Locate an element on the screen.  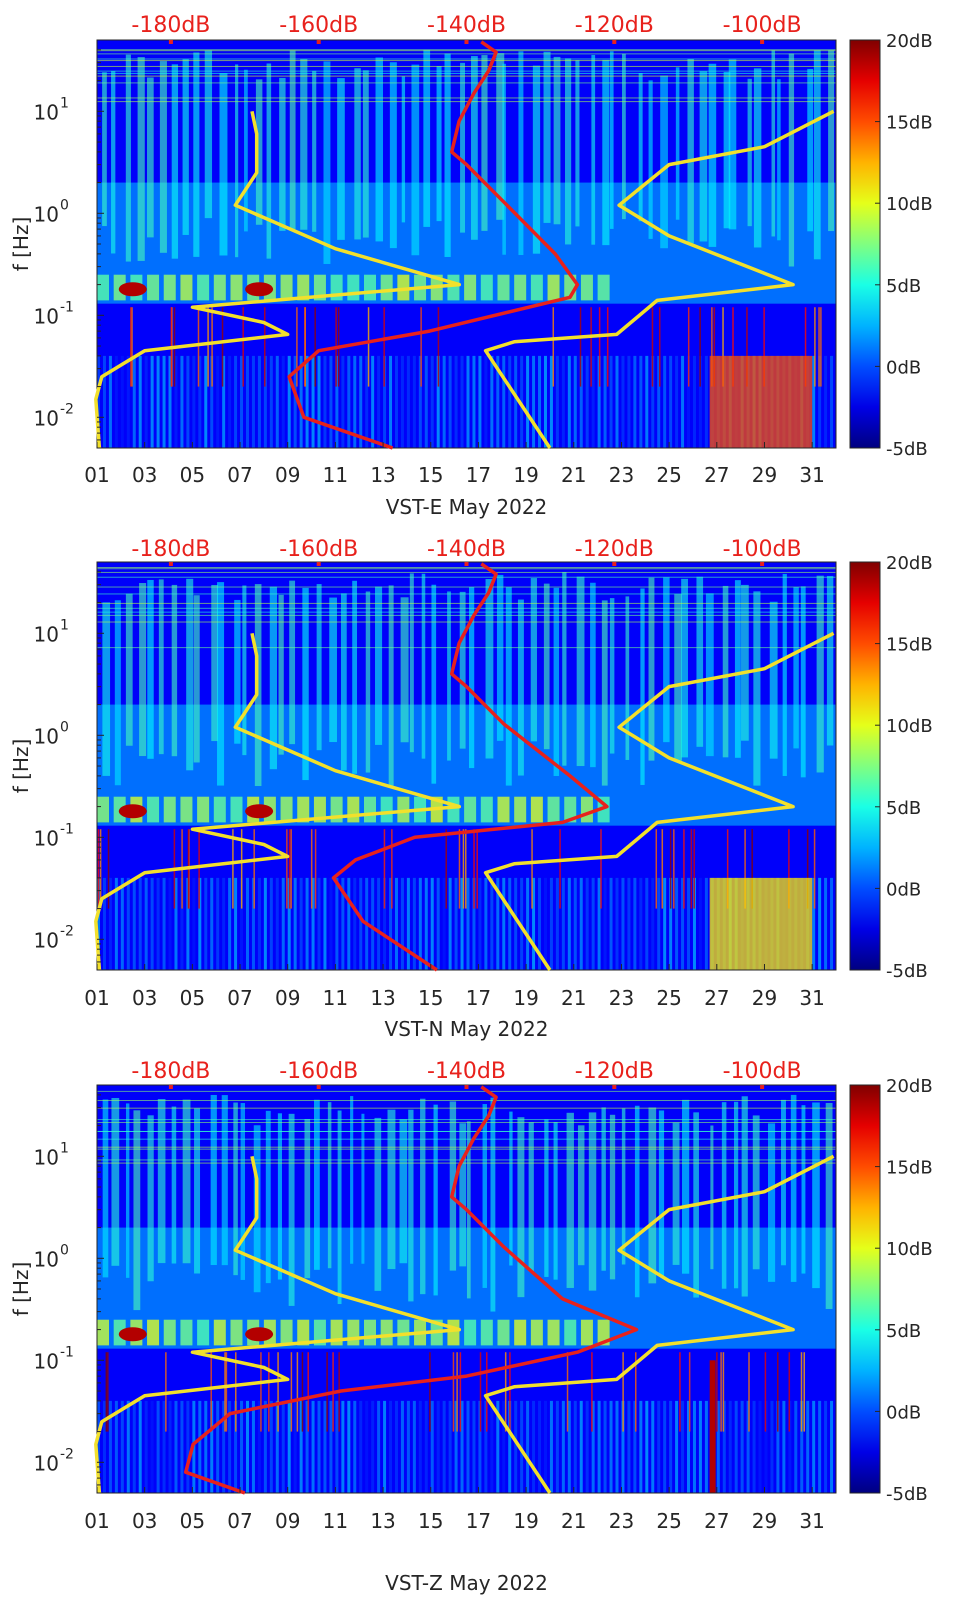
top-db-tick is located at coordinates (614, 1087).